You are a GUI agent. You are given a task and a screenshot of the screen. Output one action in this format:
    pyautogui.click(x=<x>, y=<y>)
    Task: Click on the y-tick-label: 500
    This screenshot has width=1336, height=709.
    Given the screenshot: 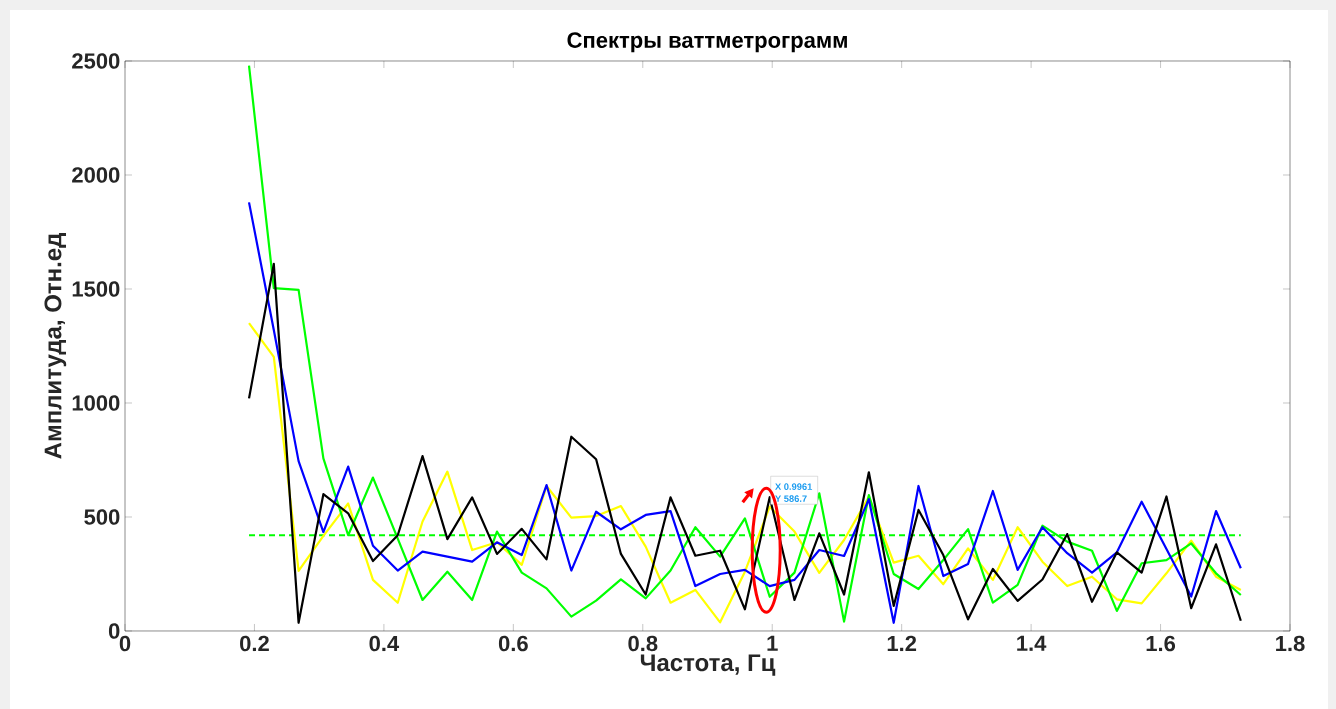 What is the action you would take?
    pyautogui.click(x=102, y=517)
    